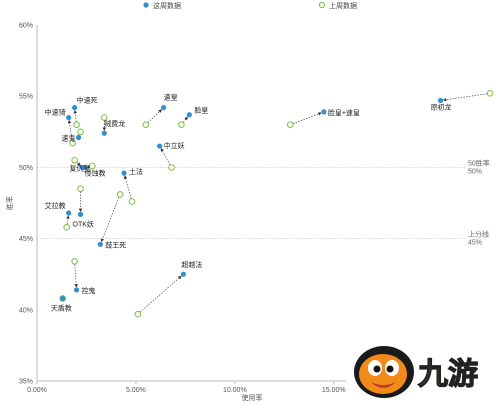 The height and width of the screenshot is (405, 500). What do you see at coordinates (26, 168) in the screenshot?
I see `y-tick-label: 50%` at bounding box center [26, 168].